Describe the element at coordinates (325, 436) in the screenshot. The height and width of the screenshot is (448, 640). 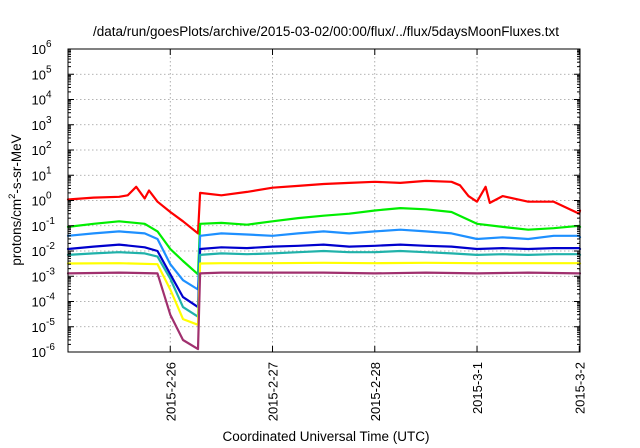
I see `x-axis-label: Coordinated Universal Time (UTC)` at that location.